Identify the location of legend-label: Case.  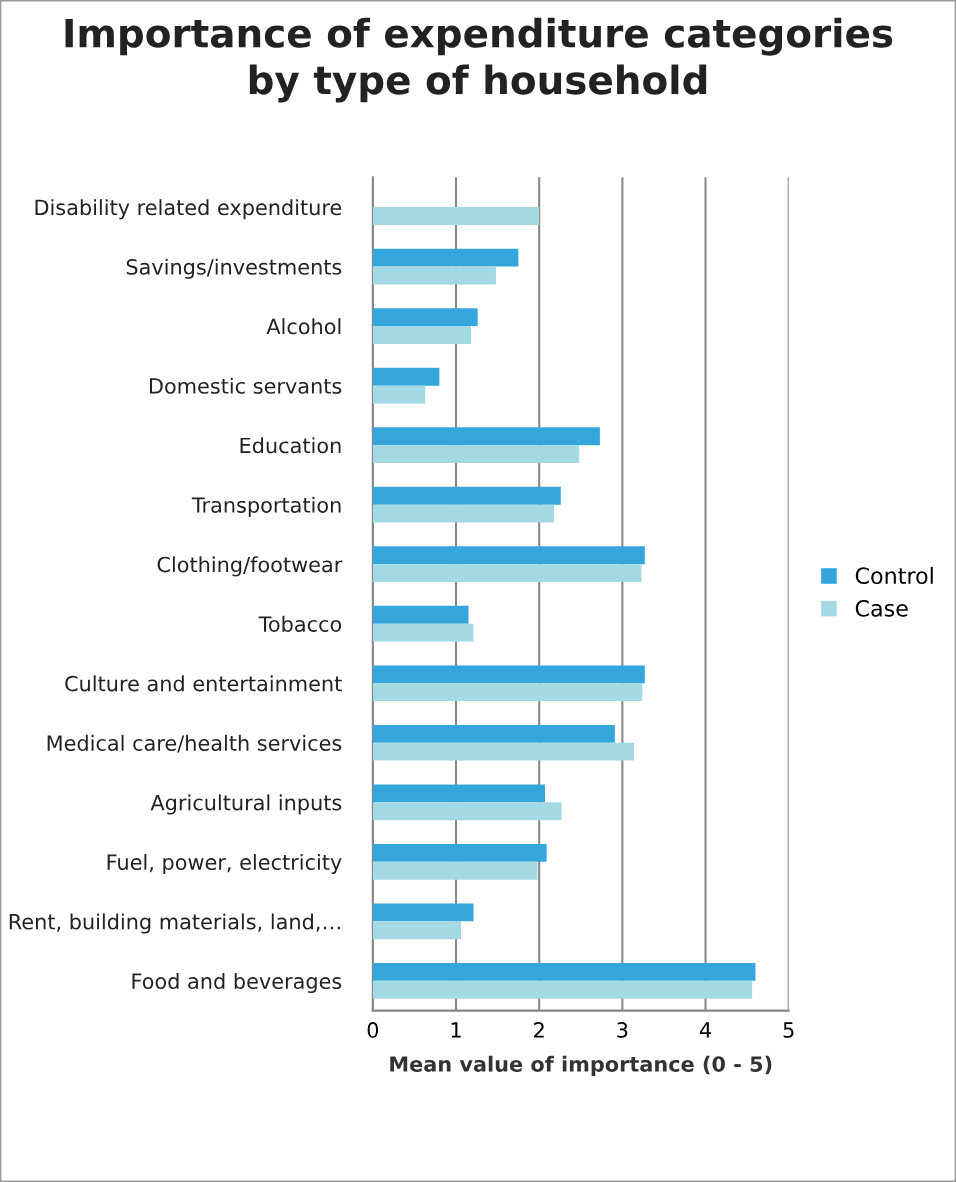
(881, 608).